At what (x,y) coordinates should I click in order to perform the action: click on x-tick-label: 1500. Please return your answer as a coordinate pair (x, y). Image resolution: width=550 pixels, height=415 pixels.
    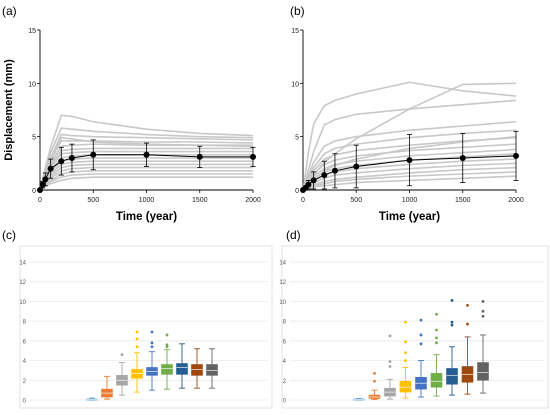
    Looking at the image, I should click on (463, 200).